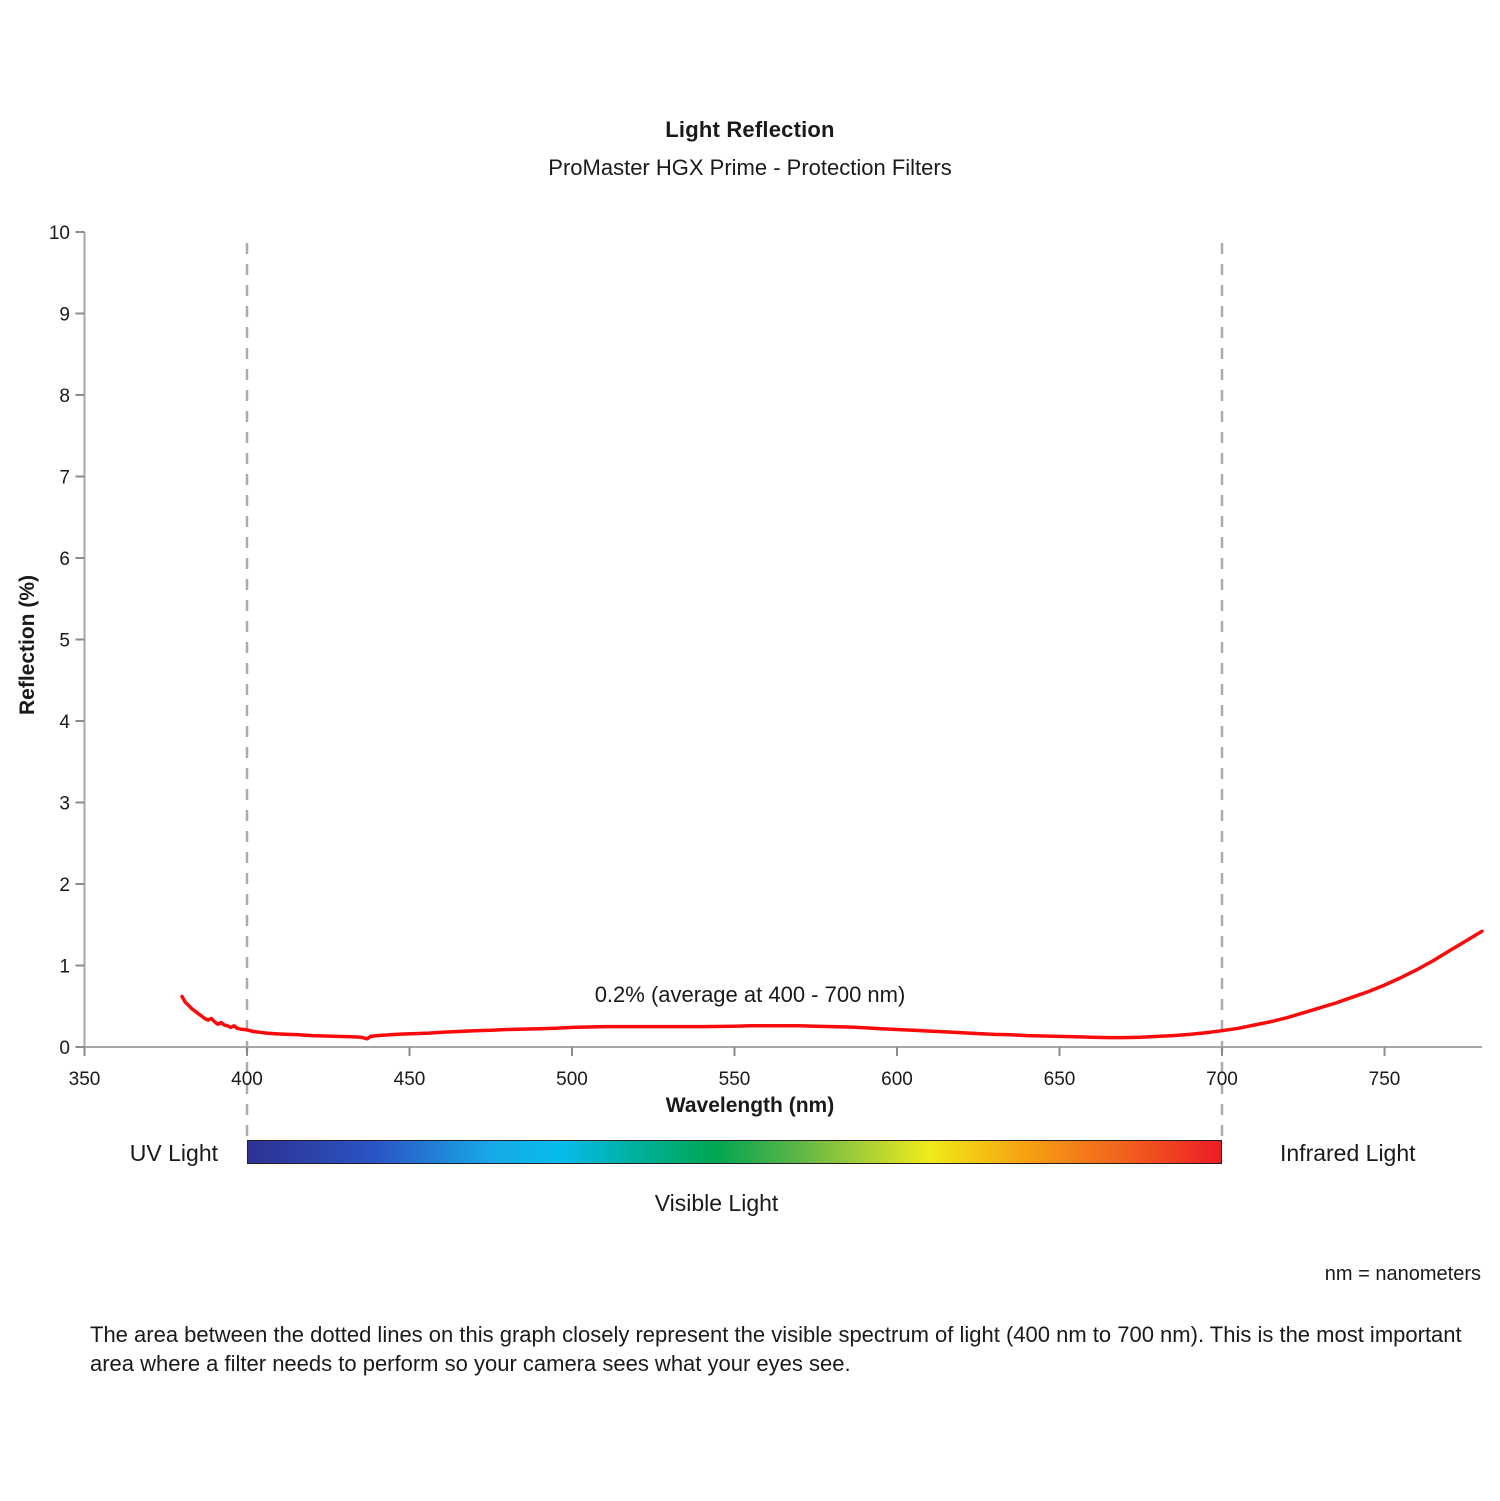 Image resolution: width=1500 pixels, height=1501 pixels. Describe the element at coordinates (735, 1079) in the screenshot. I see `x-tick-label: 550` at that location.